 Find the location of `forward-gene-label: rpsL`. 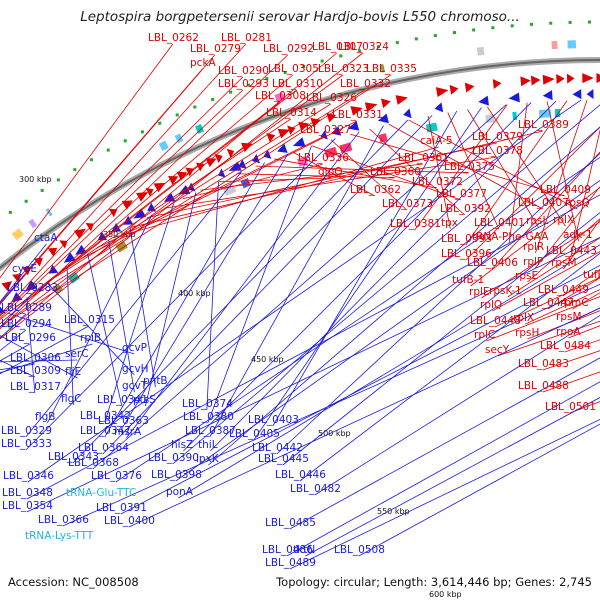

forward-gene-label: rpsL is located at coordinates (537, 221).